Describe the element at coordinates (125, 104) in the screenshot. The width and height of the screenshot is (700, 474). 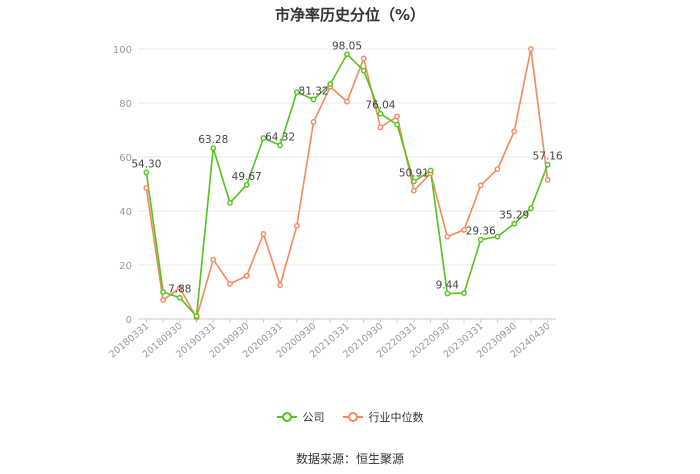
I see `y-tick-label: 80` at that location.